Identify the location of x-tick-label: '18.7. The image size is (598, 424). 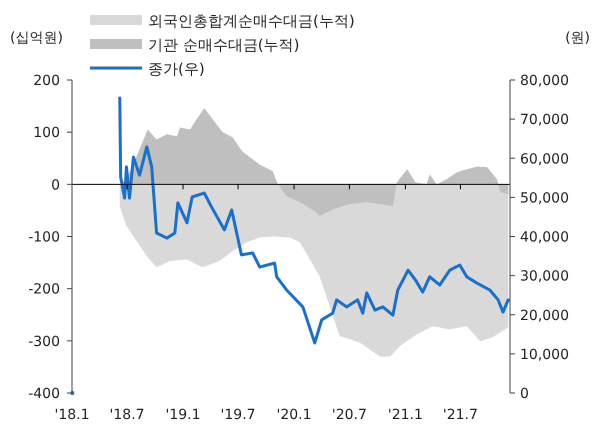
(127, 415).